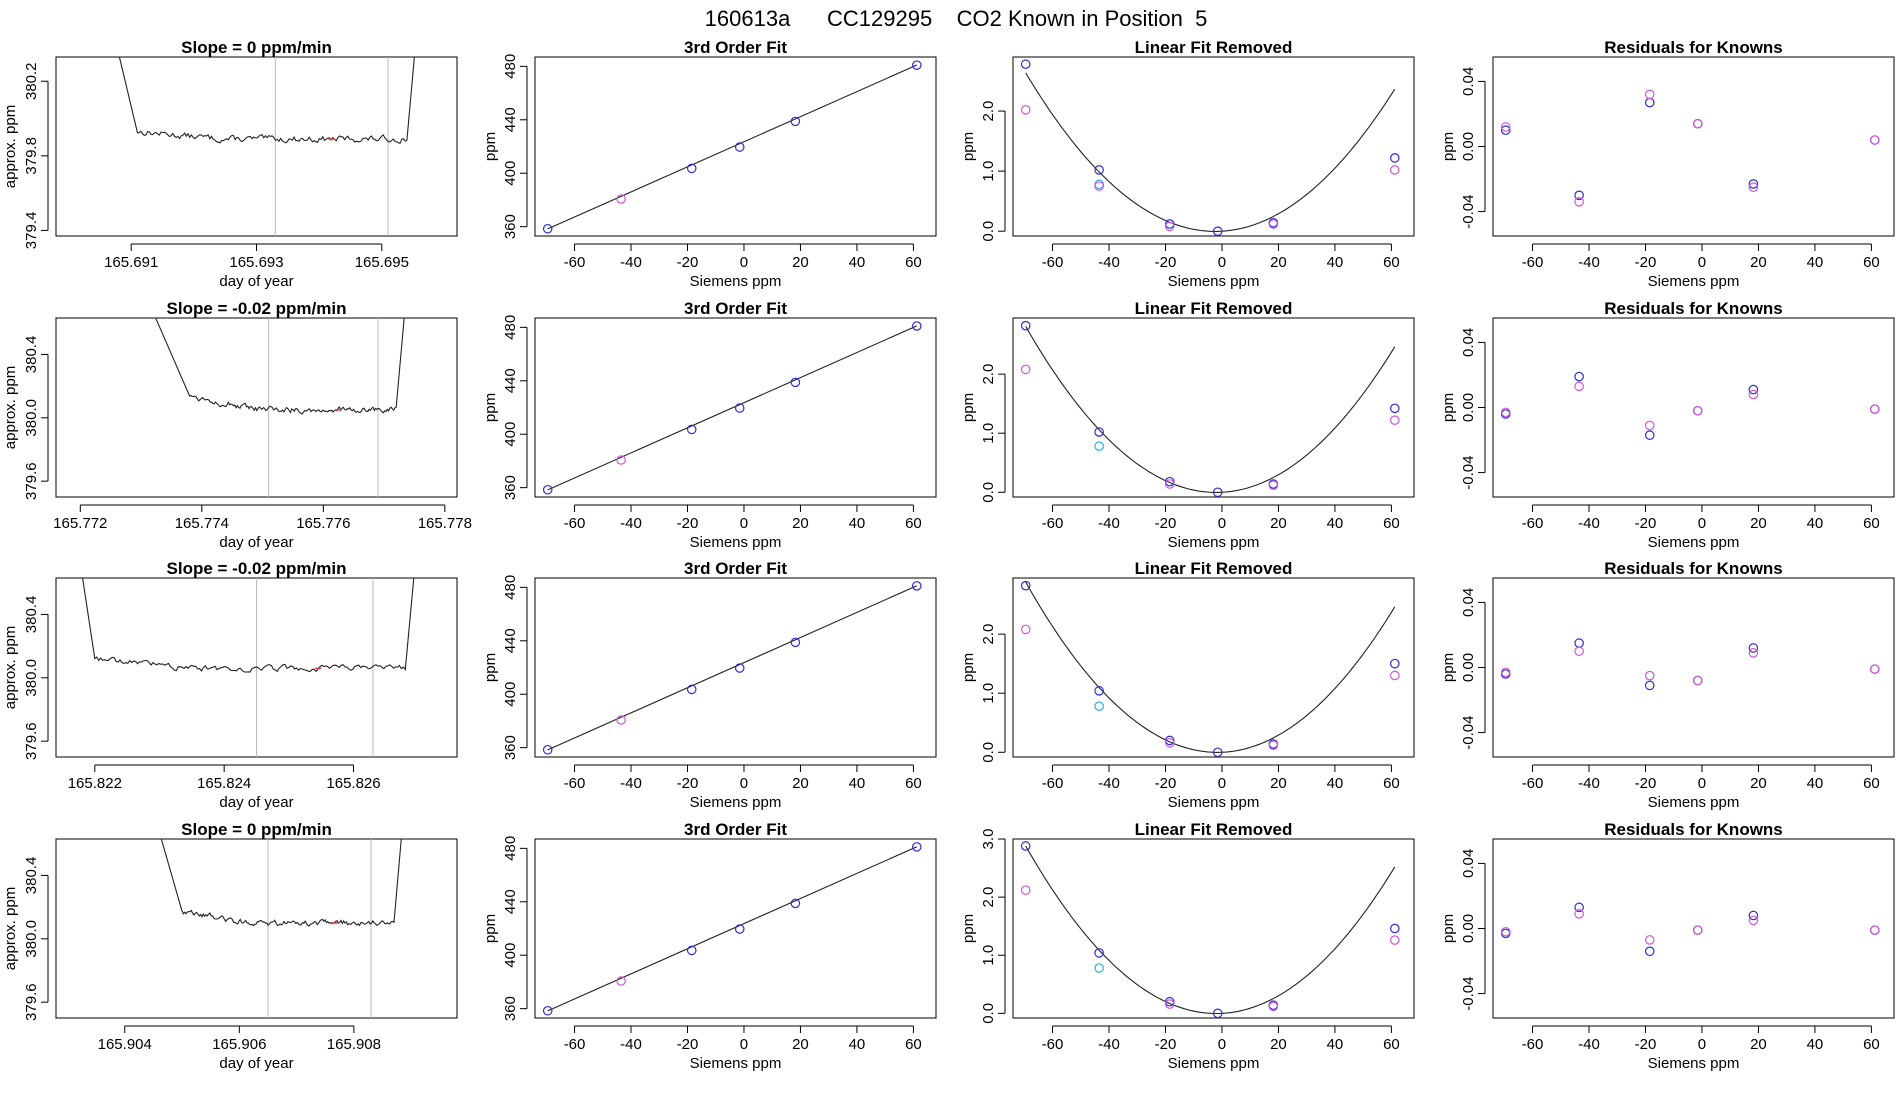  Describe the element at coordinates (1468, 602) in the screenshot. I see `y-tick-label: 0.04` at that location.